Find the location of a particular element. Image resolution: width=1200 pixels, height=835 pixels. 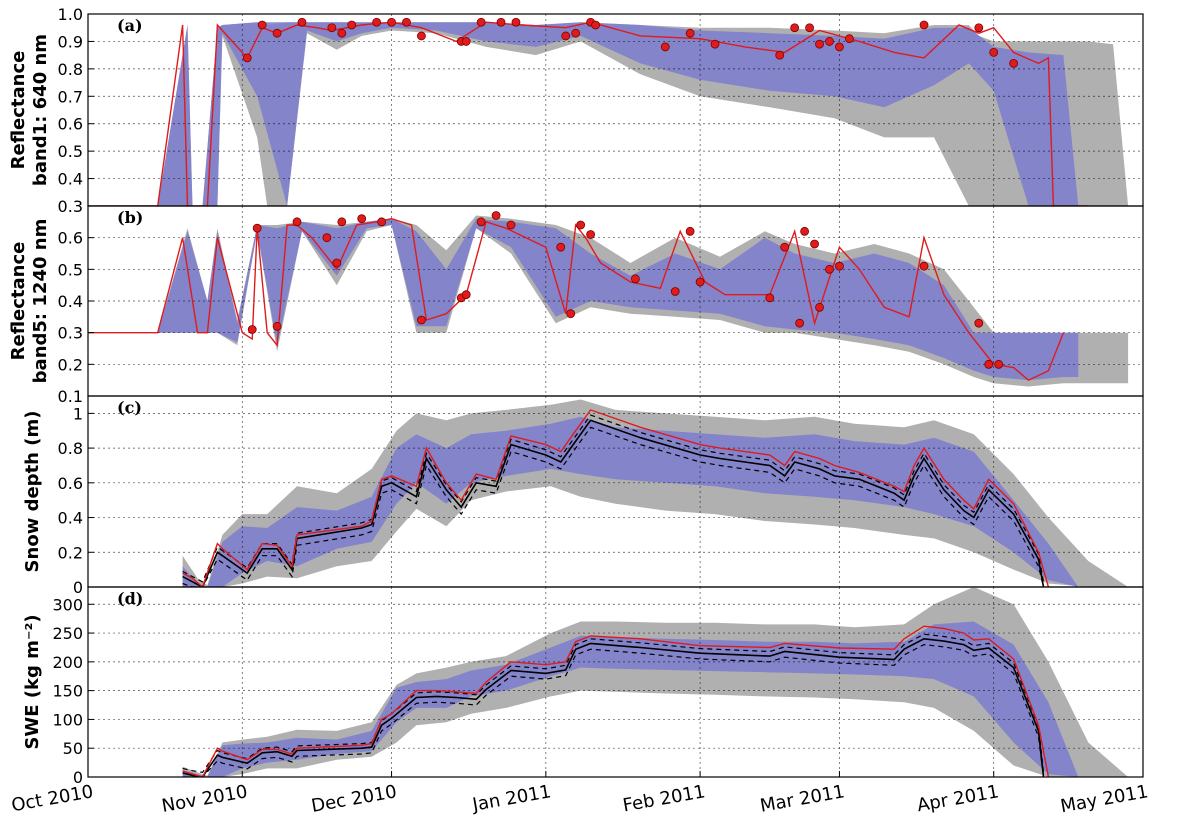

panel-b-ytick-label-4: 0.5 is located at coordinates (70, 269).